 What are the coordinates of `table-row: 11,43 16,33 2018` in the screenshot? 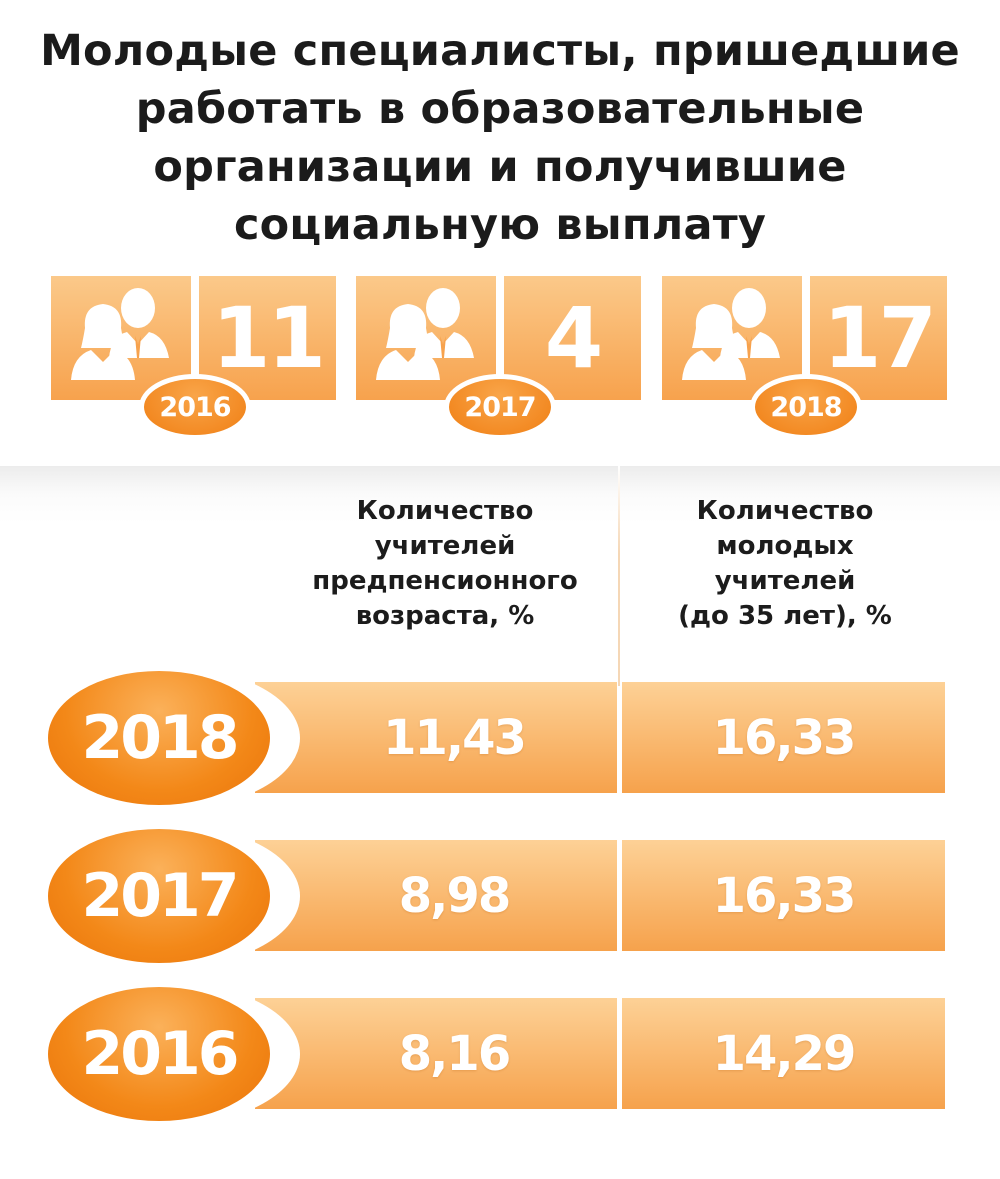 It's located at (500, 743).